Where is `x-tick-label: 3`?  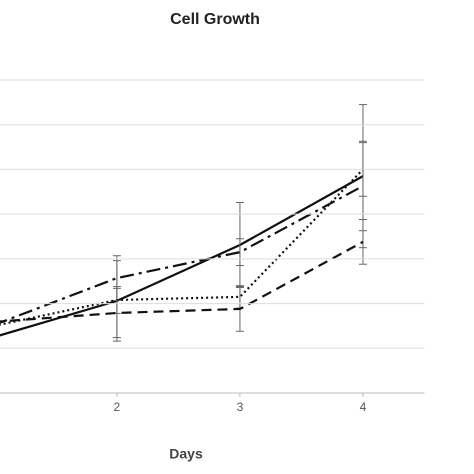
x-tick-label: 3 is located at coordinates (240, 407).